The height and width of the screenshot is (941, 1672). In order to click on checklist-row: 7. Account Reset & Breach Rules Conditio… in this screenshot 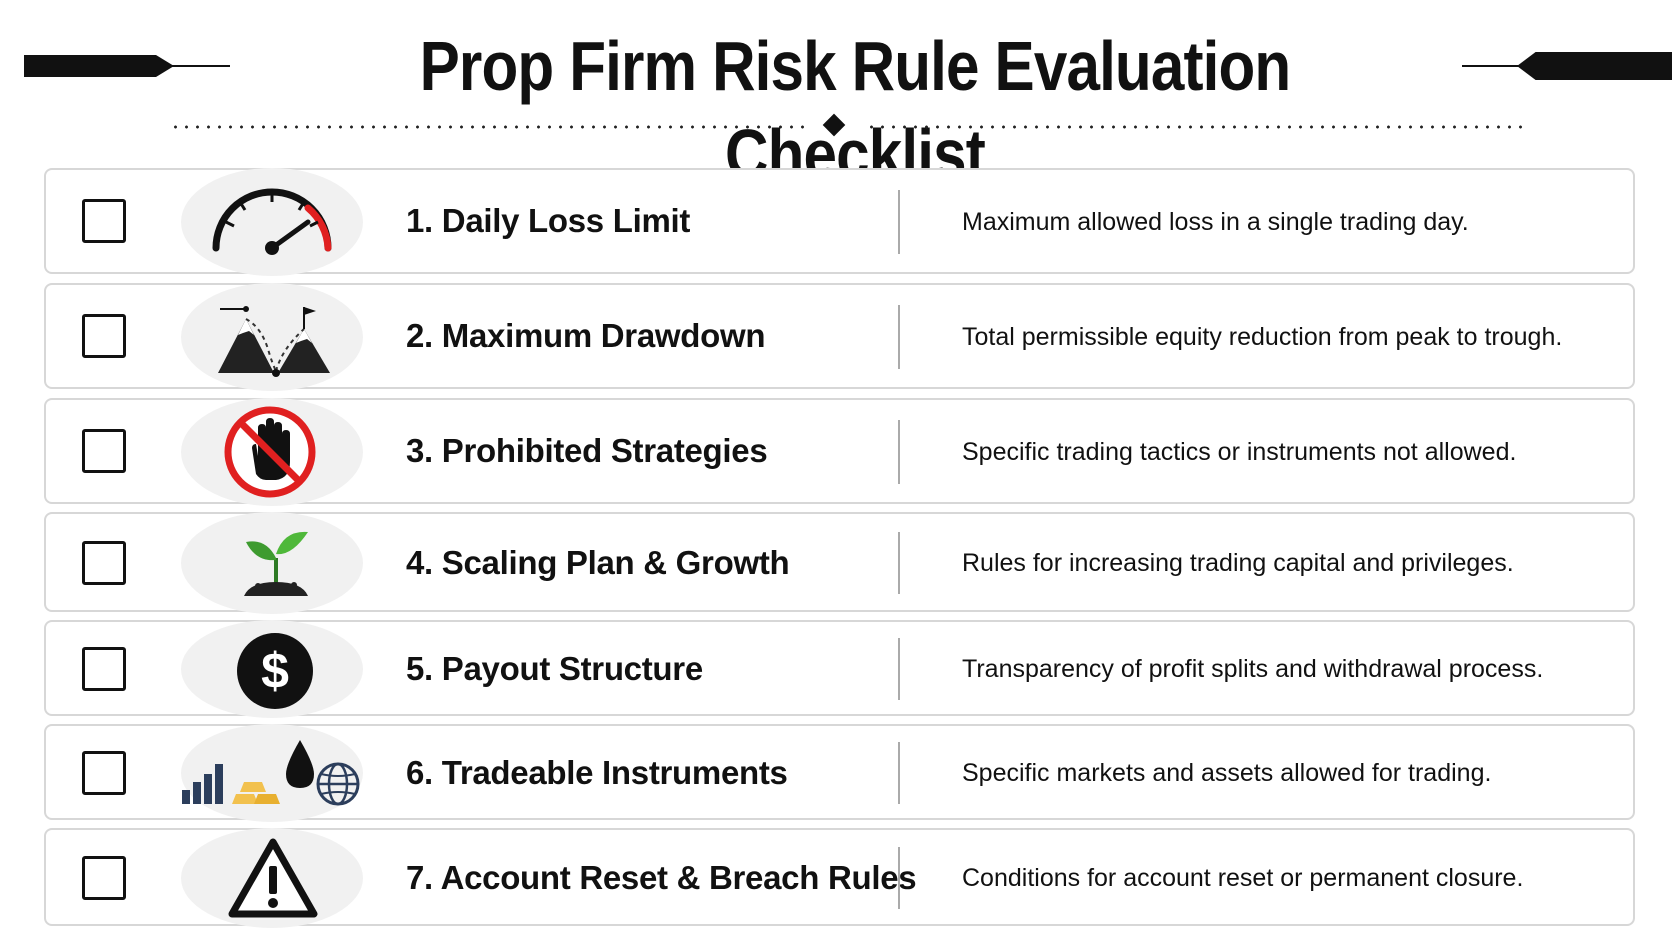, I will do `click(839, 878)`.